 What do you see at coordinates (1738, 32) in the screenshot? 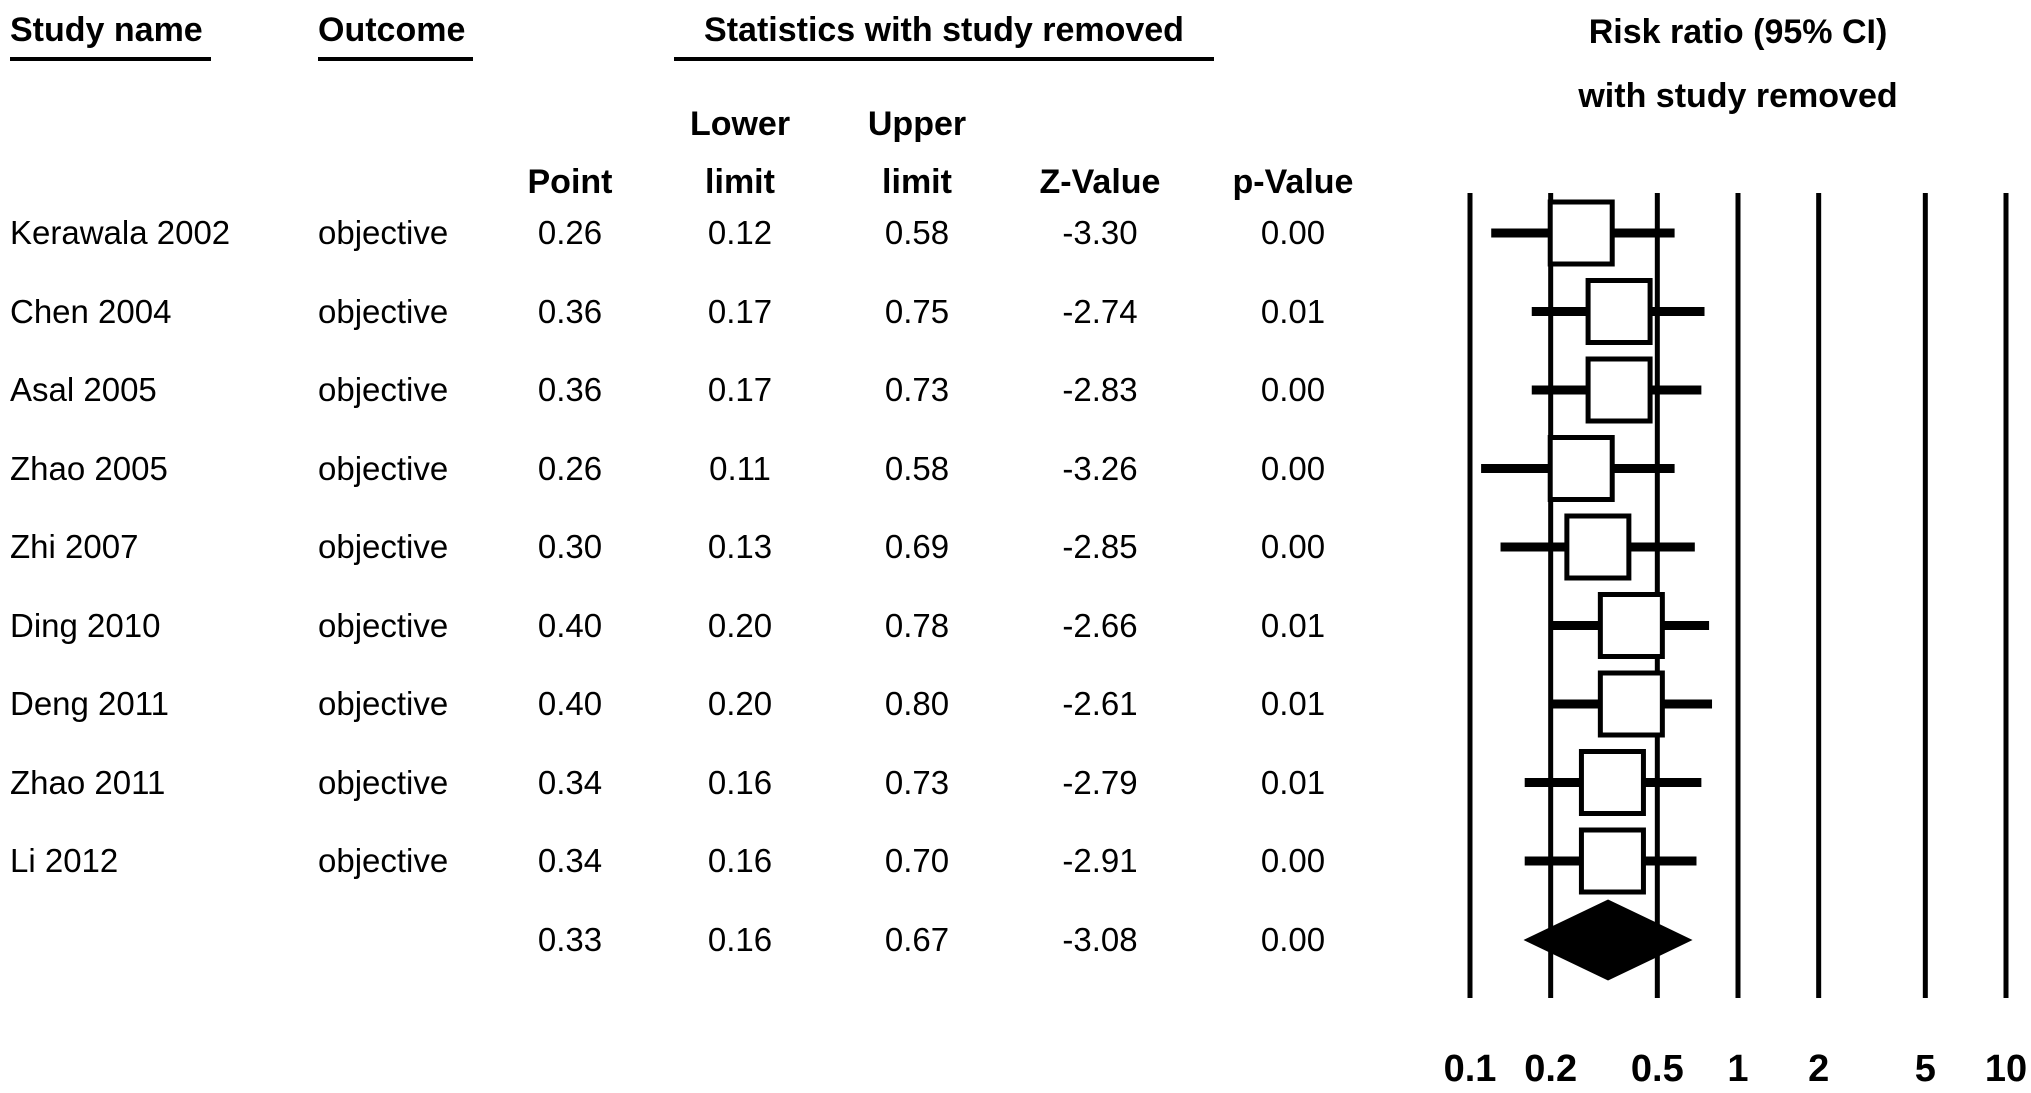
I see `plot-title-line1: Risk ratio (95% CI)` at bounding box center [1738, 32].